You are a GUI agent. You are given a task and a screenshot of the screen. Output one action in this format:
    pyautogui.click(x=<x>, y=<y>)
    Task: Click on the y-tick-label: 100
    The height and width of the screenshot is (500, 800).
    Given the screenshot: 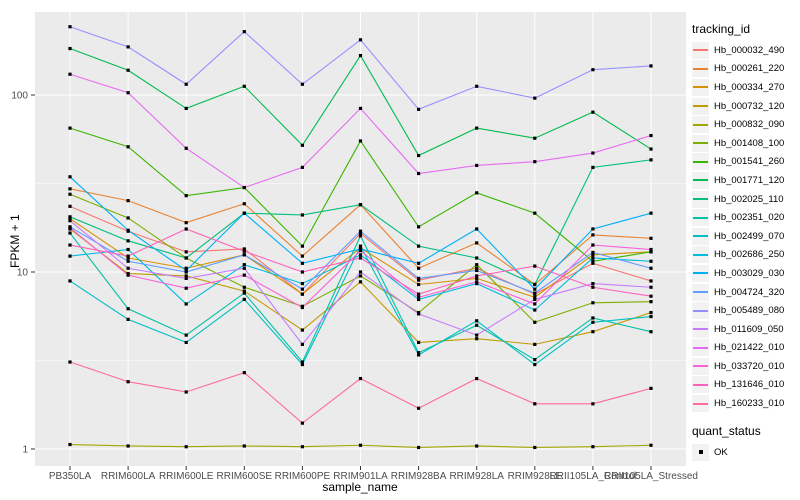 What is the action you would take?
    pyautogui.click(x=19, y=96)
    